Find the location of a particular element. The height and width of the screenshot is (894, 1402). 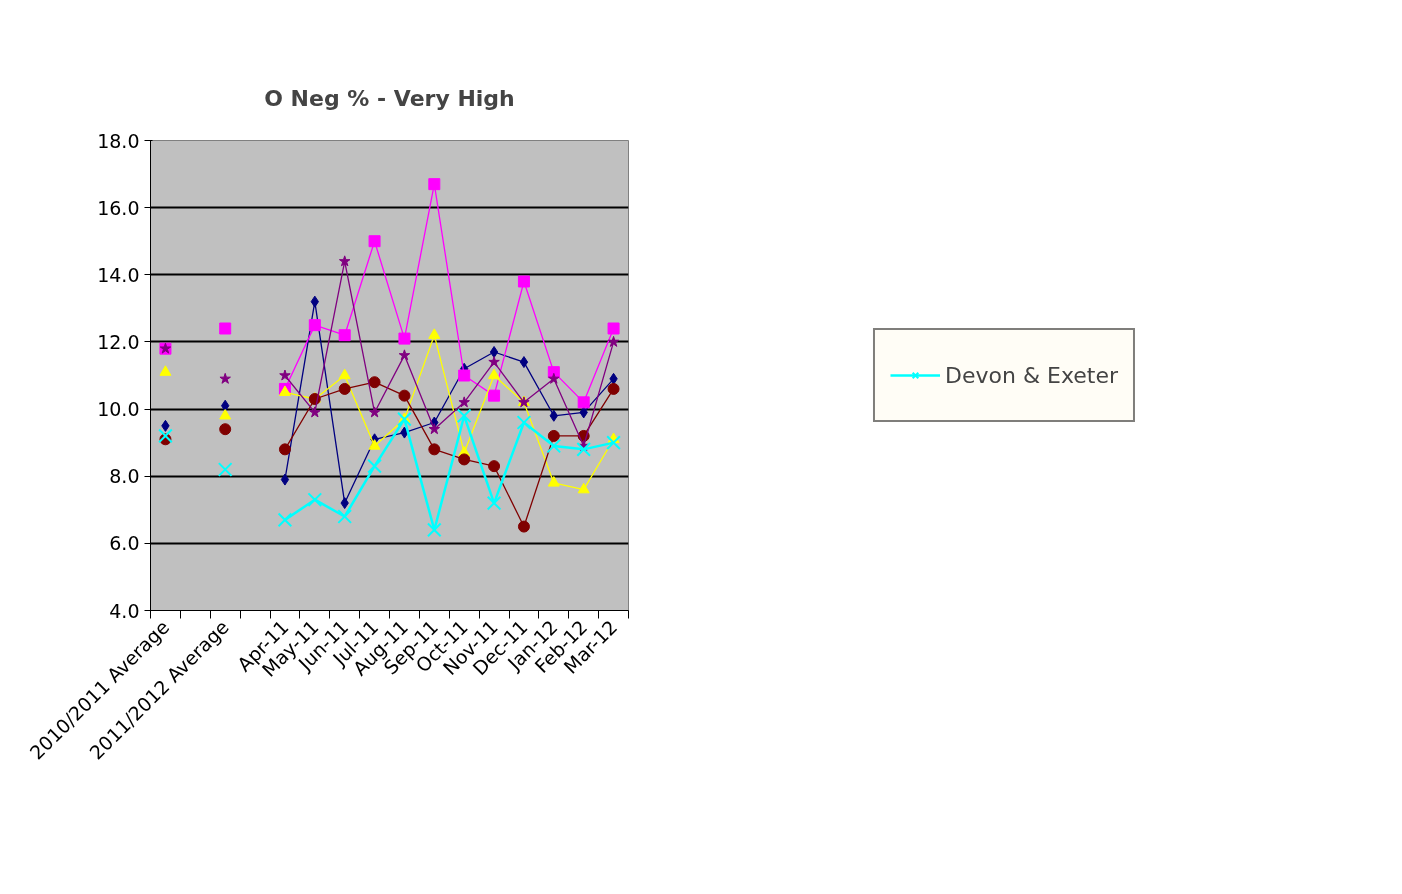

y-tick-label: 10.0 is located at coordinates (118, 409).